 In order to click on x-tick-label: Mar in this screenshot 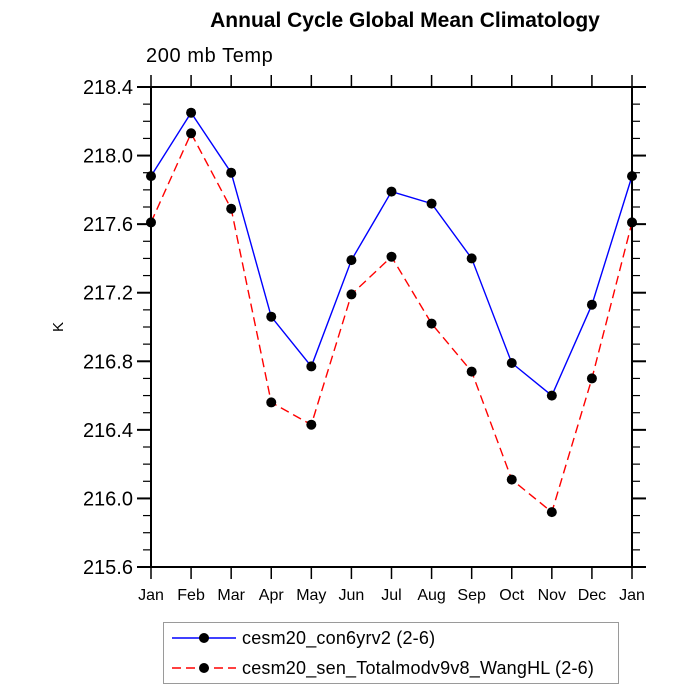, I will do `click(231, 595)`.